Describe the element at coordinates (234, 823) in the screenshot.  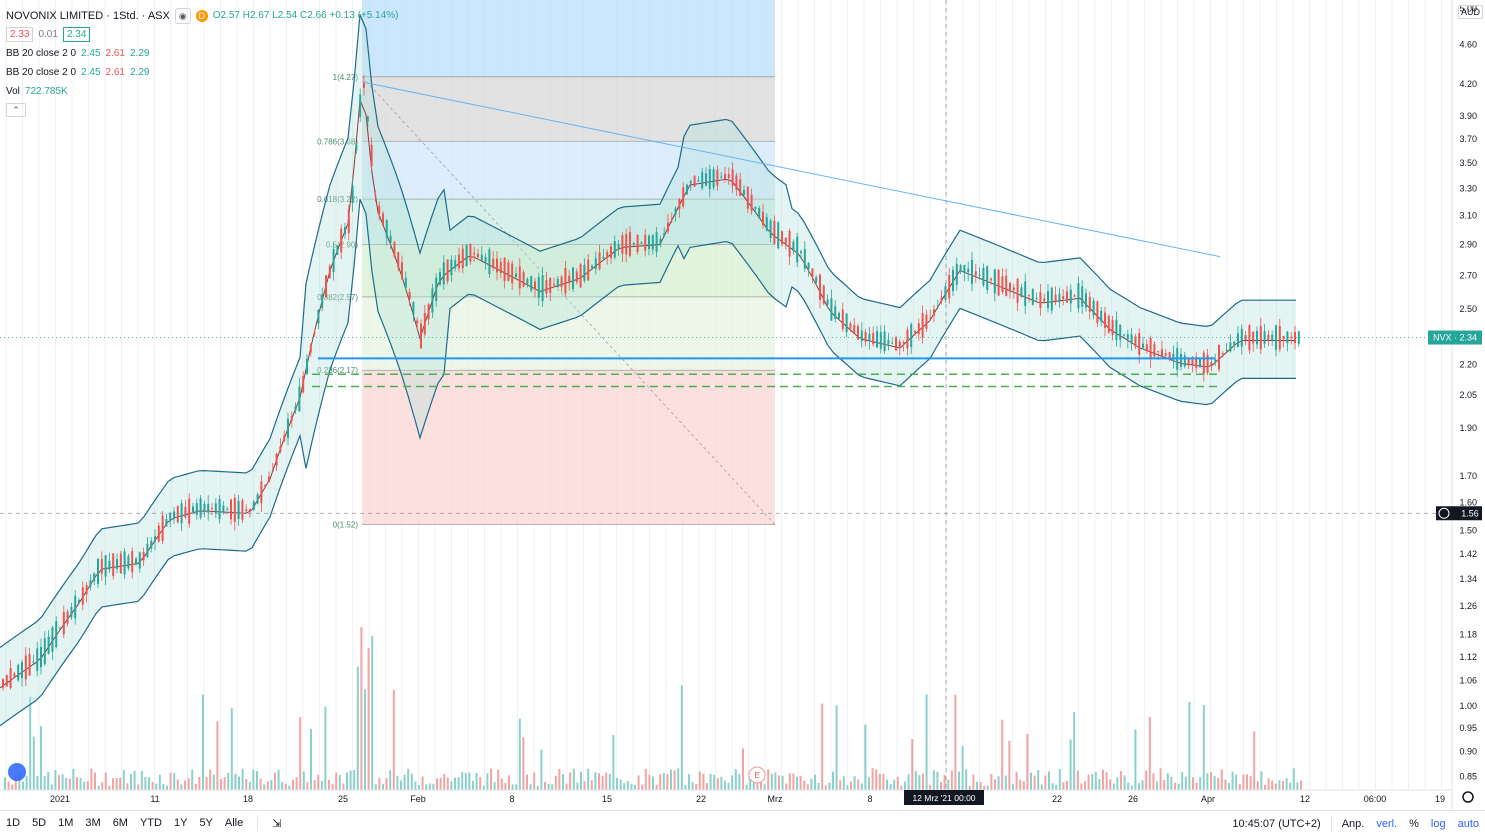
I see `tf-all: Alle` at that location.